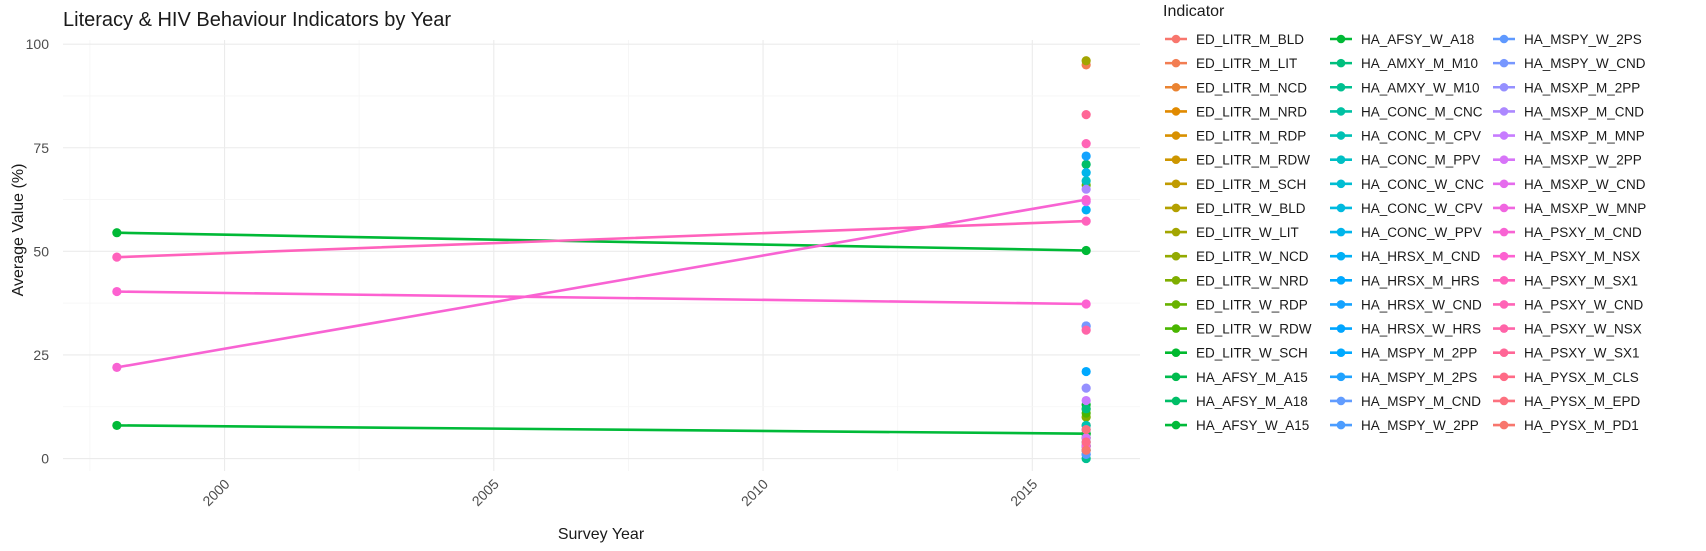 The width and height of the screenshot is (1706, 551). I want to click on x-tick-label: 2010, so click(754, 492).